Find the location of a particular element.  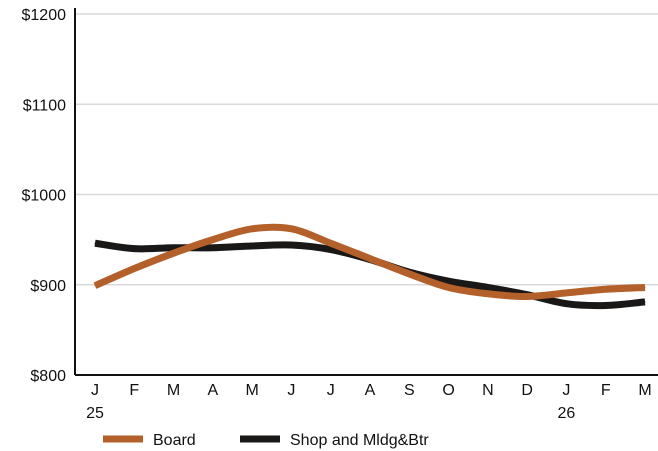

legend-label: Shop and Mldg&Btr is located at coordinates (359, 440).